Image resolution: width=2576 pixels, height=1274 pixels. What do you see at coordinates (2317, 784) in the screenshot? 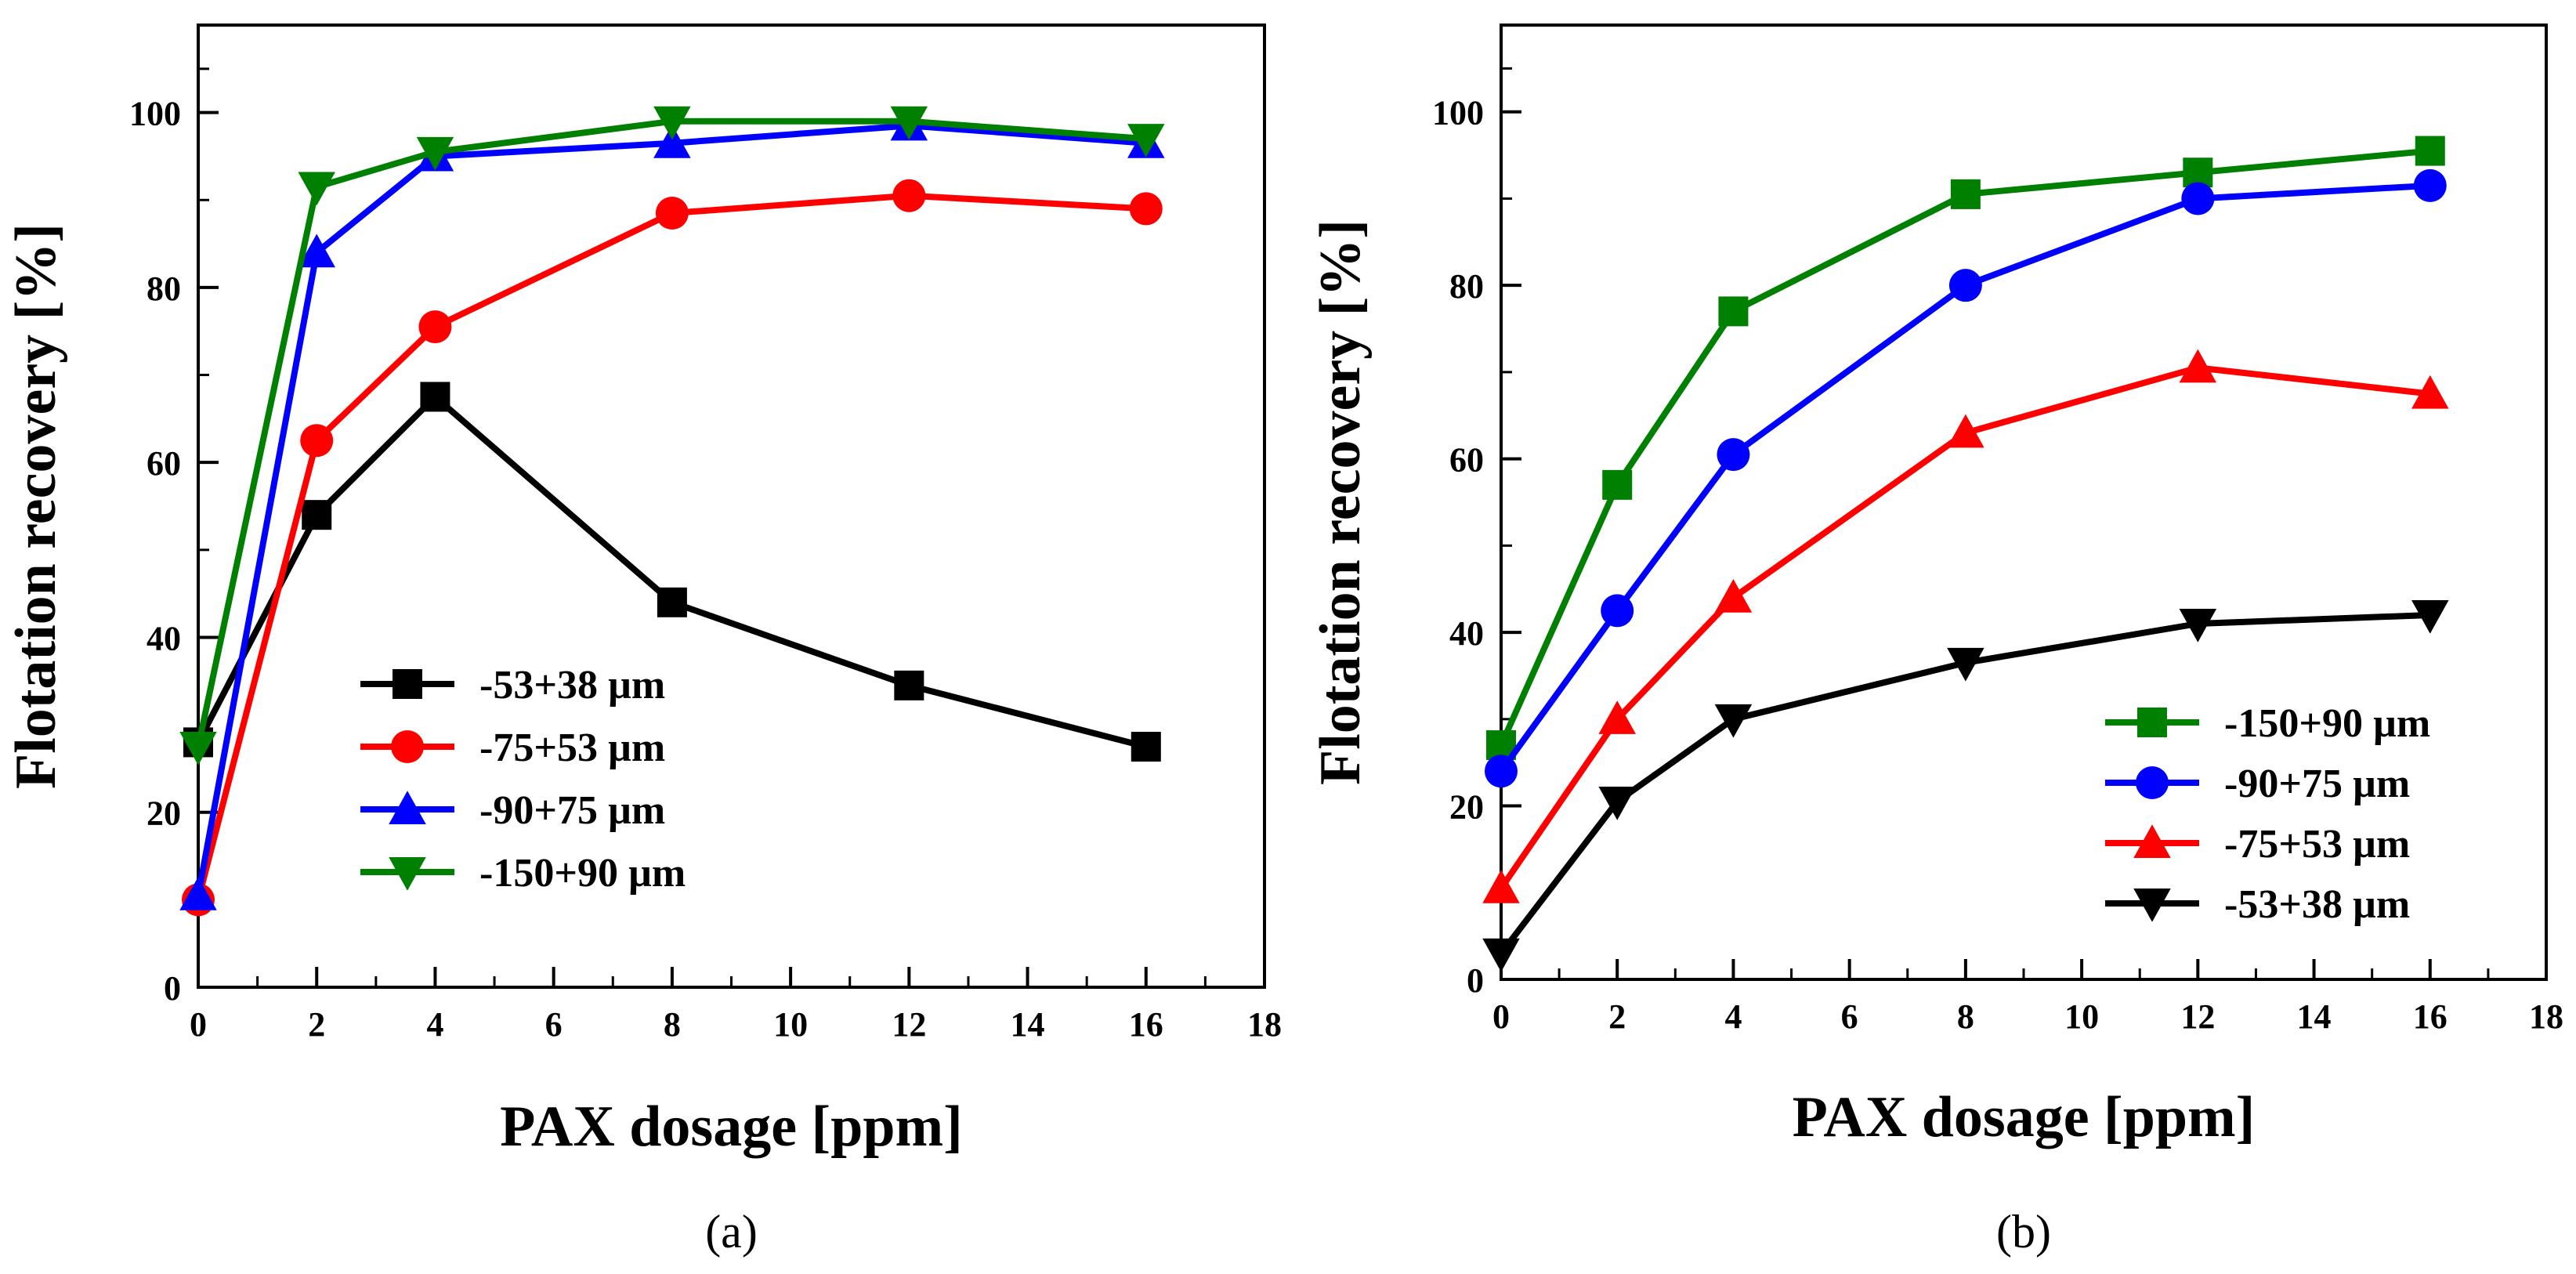
I see `legend-label-1: -90+75 µm` at bounding box center [2317, 784].